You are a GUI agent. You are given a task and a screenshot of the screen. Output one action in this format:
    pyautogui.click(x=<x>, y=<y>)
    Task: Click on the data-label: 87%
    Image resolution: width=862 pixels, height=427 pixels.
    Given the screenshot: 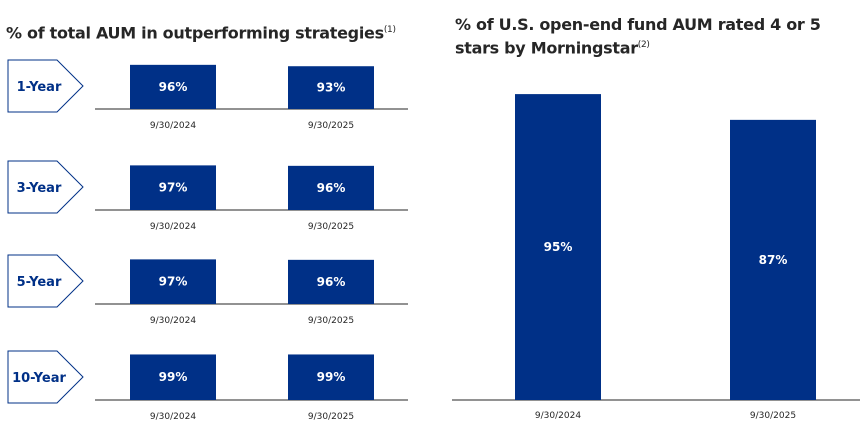 What is the action you would take?
    pyautogui.click(x=773, y=260)
    